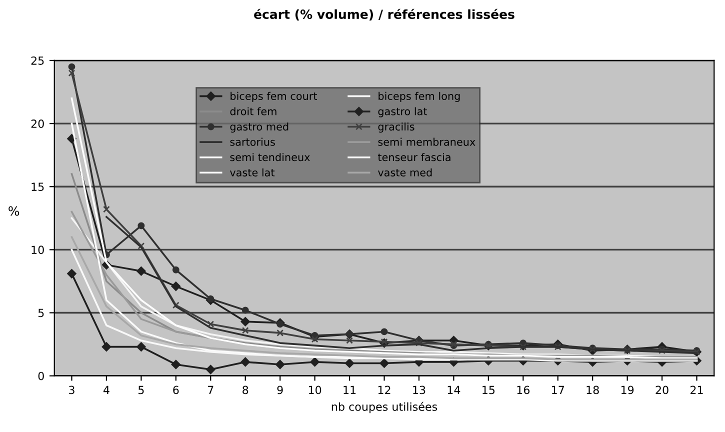 The height and width of the screenshot is (432, 725). I want to click on y-tick-label: 0, so click(41, 376).